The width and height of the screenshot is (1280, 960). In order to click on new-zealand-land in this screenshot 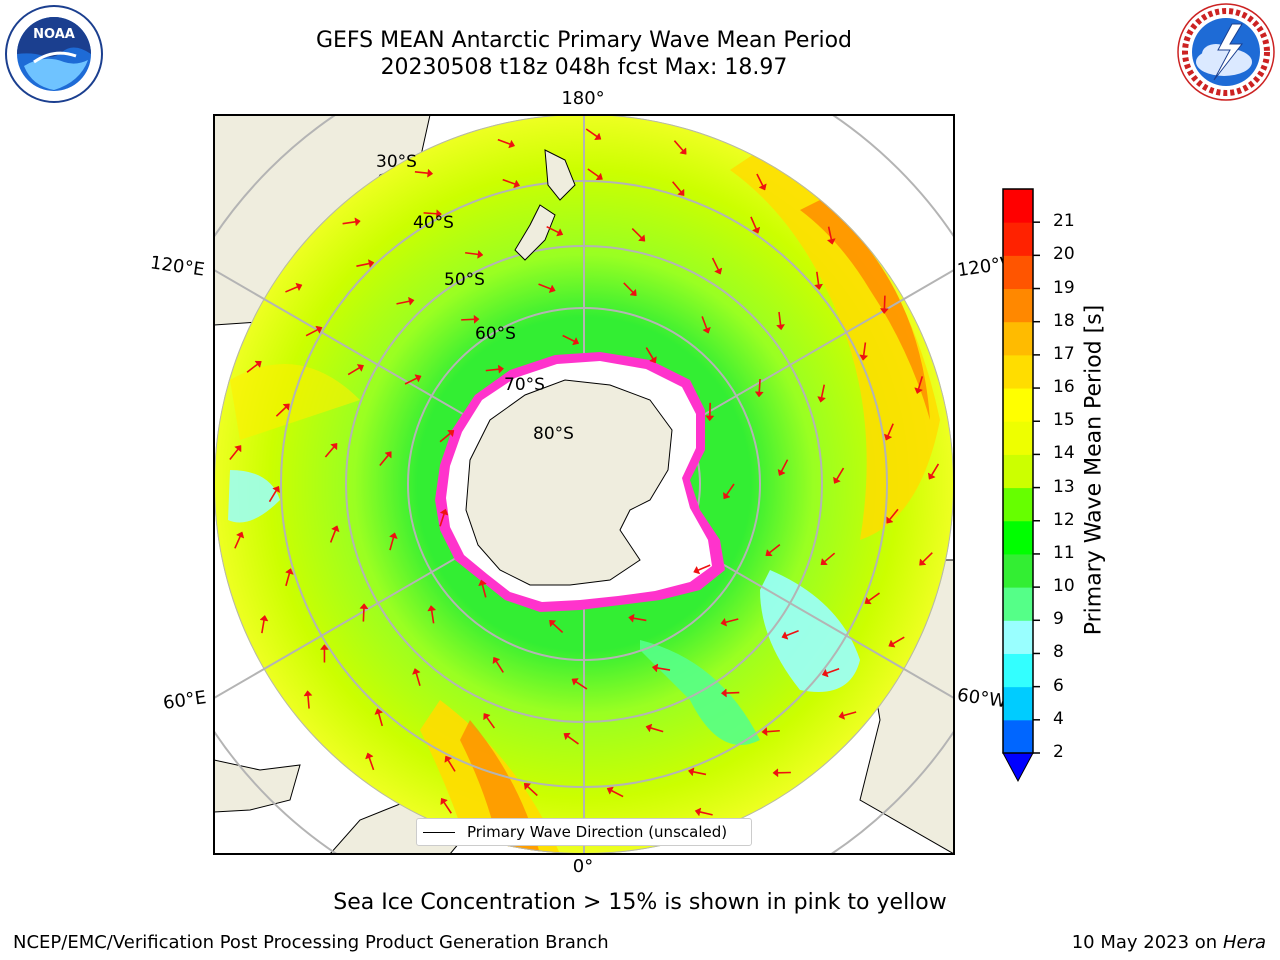, I will do `click(545, 205)`.